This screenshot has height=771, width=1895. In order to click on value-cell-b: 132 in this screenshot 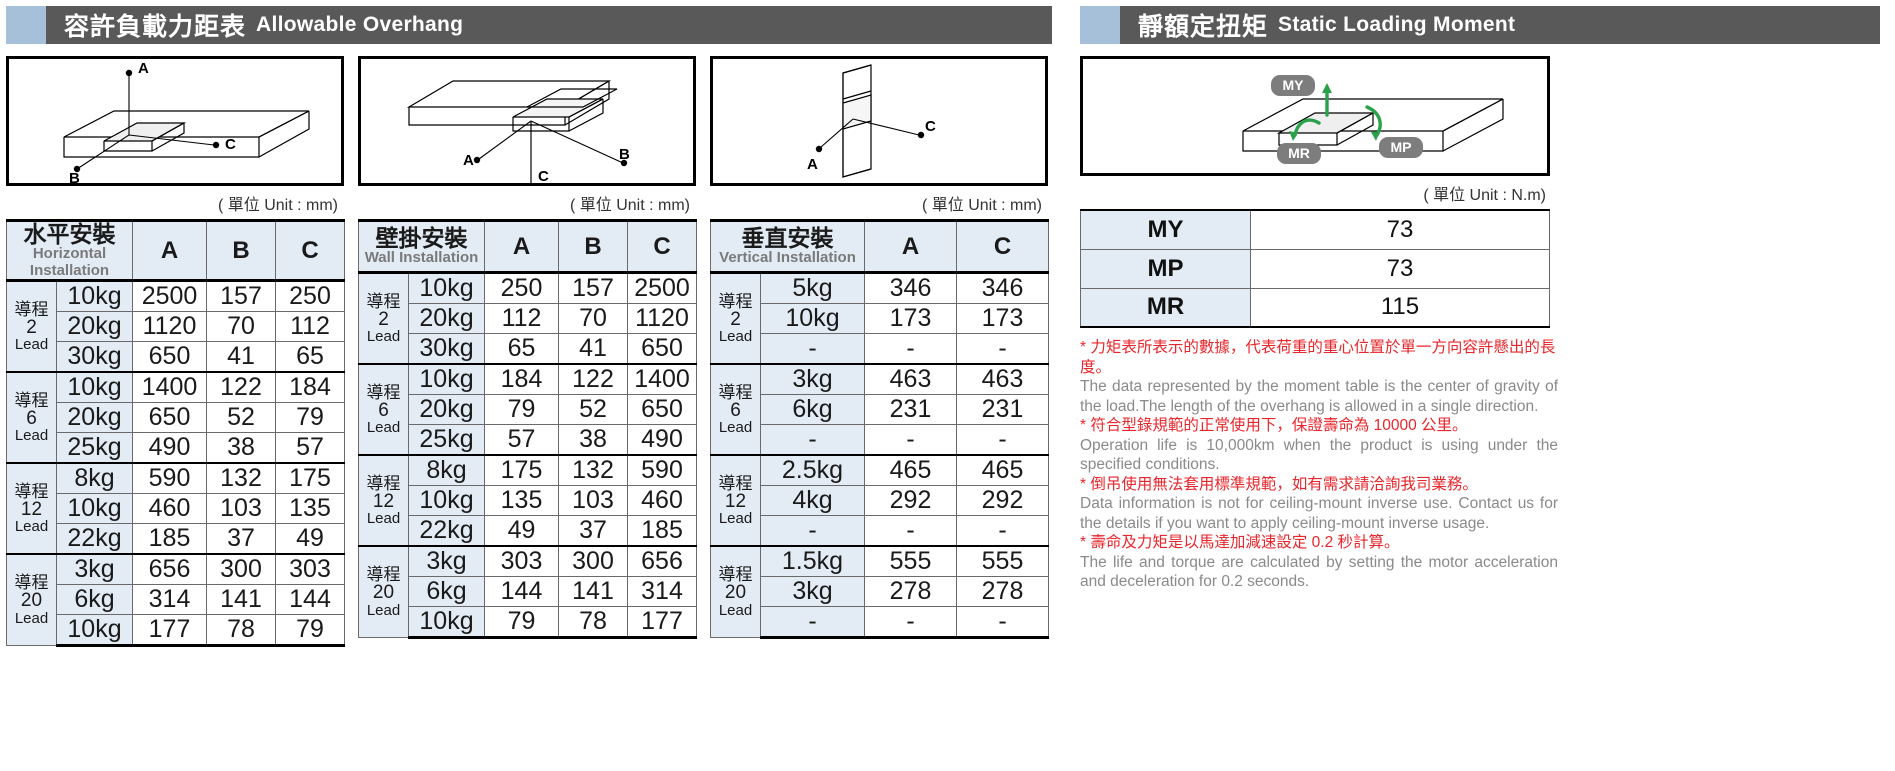, I will do `click(241, 478)`.